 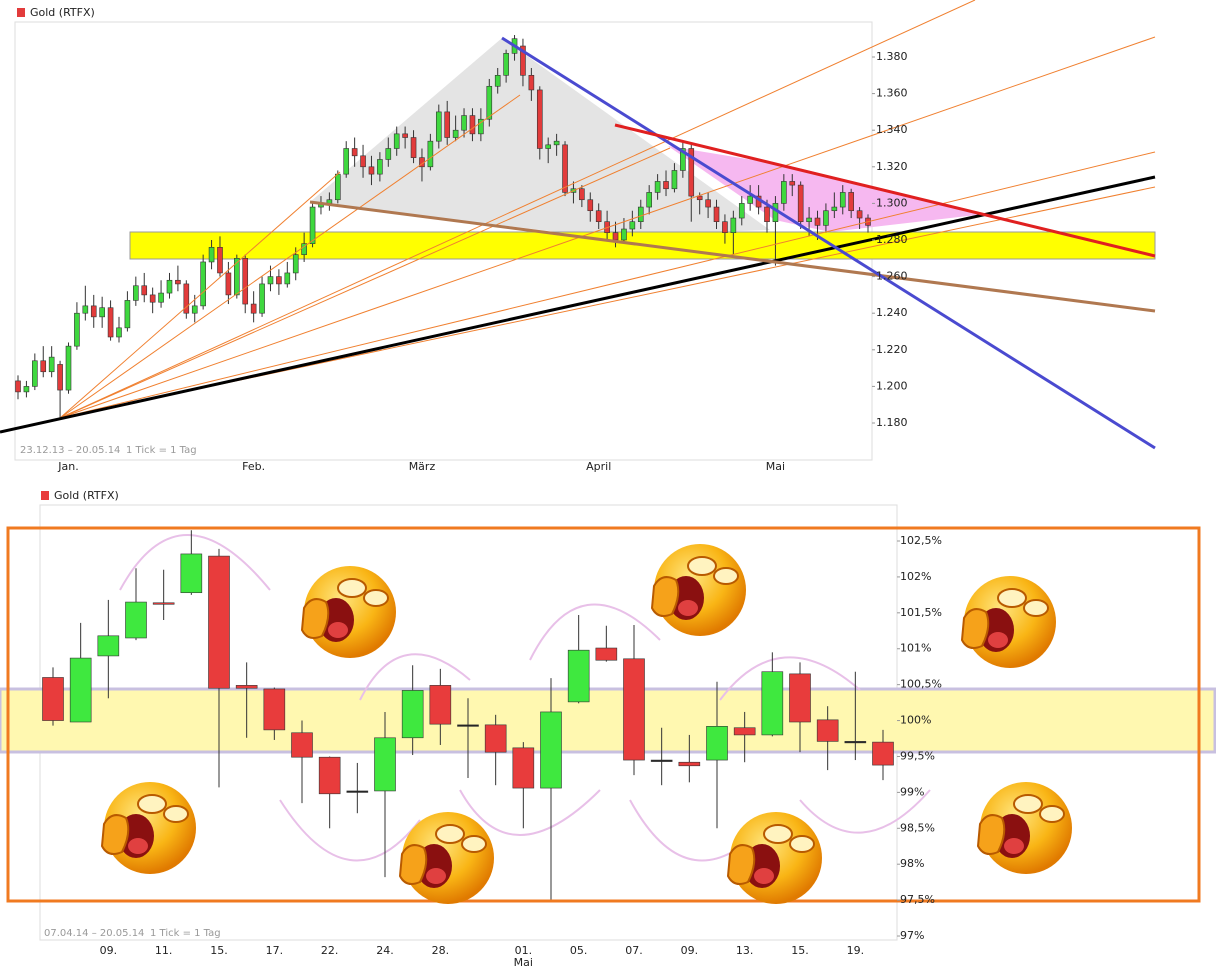 What do you see at coordinates (892, 129) in the screenshot?
I see `y-tick-label: 1.340` at bounding box center [892, 129].